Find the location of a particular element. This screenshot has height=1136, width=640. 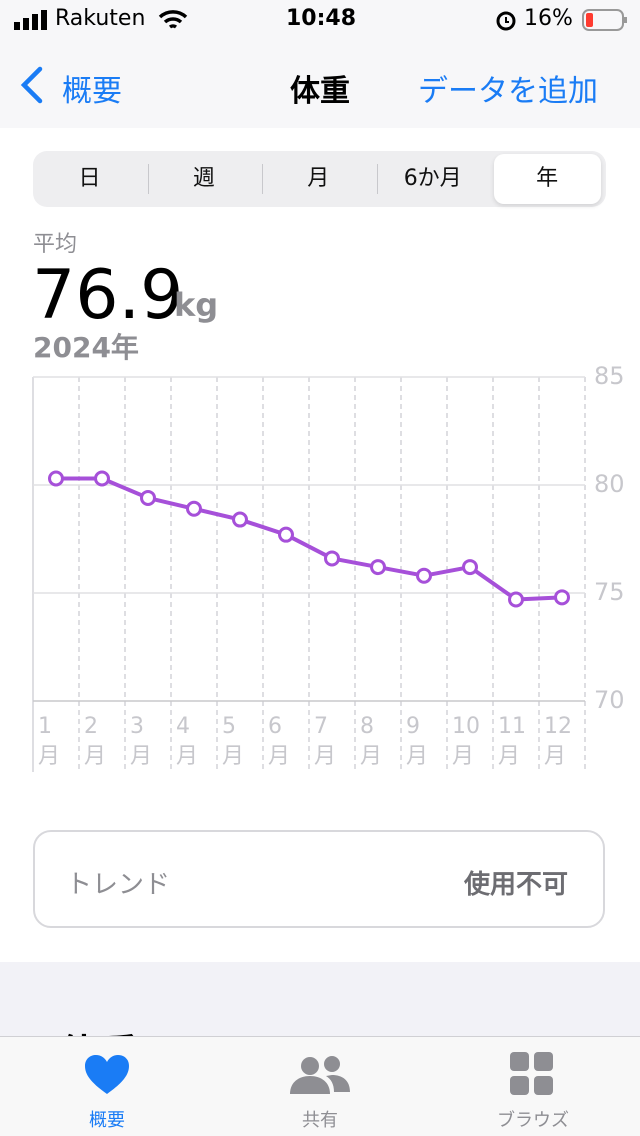

x-tick-label: 9月 is located at coordinates (417, 741).